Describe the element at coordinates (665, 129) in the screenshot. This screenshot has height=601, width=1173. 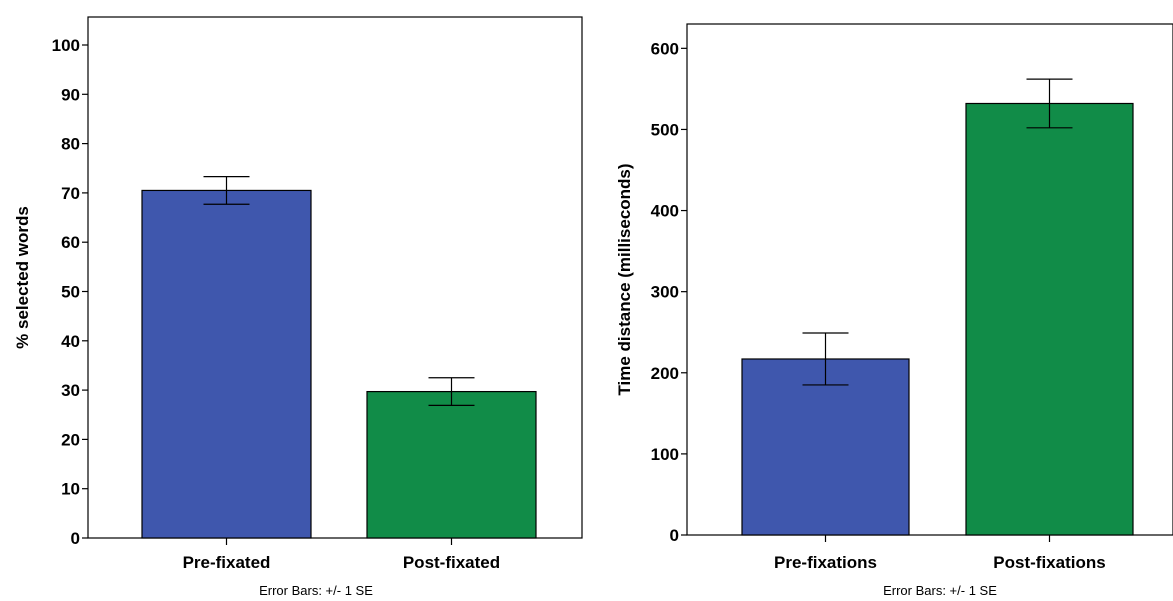
I see `y-tick-label: 500` at that location.